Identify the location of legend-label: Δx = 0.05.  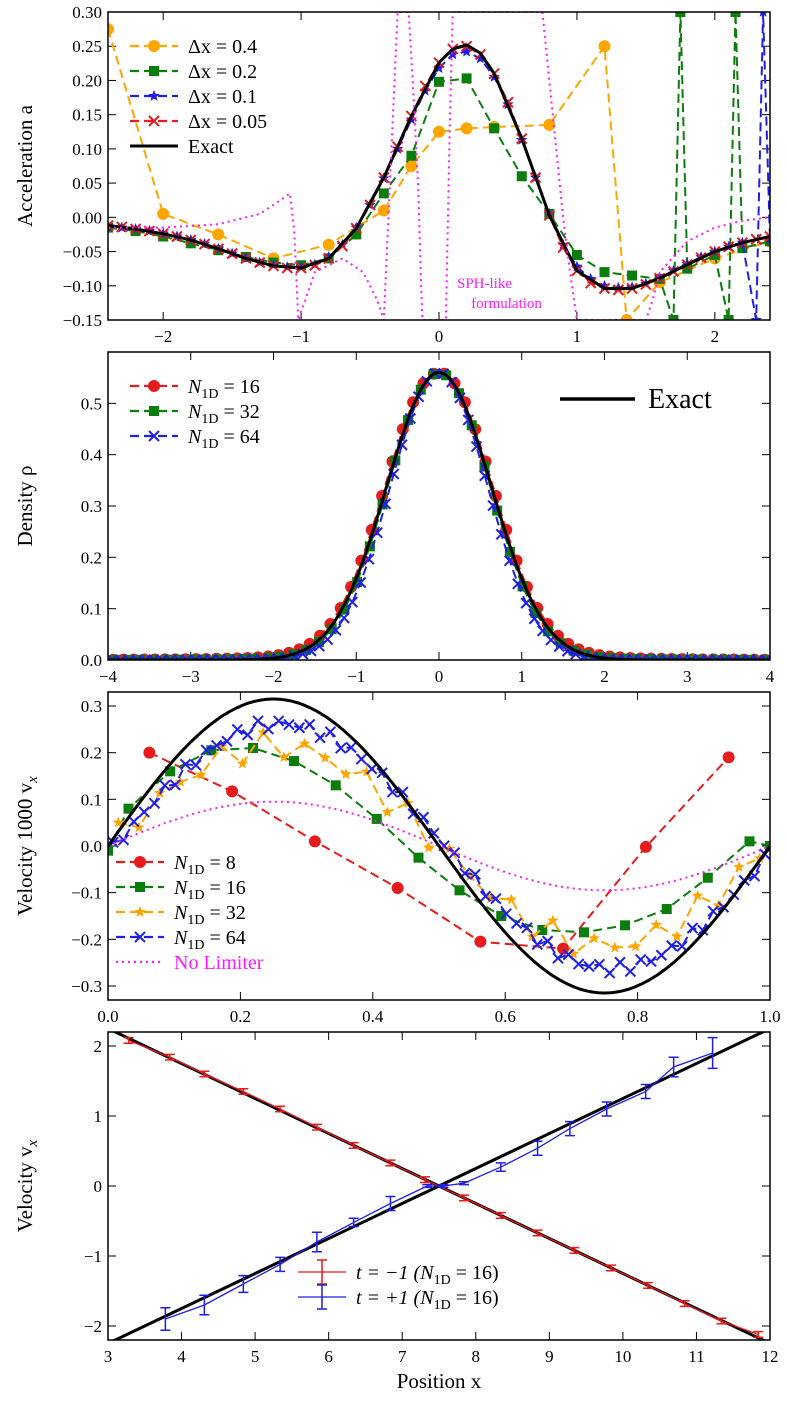
(227, 122).